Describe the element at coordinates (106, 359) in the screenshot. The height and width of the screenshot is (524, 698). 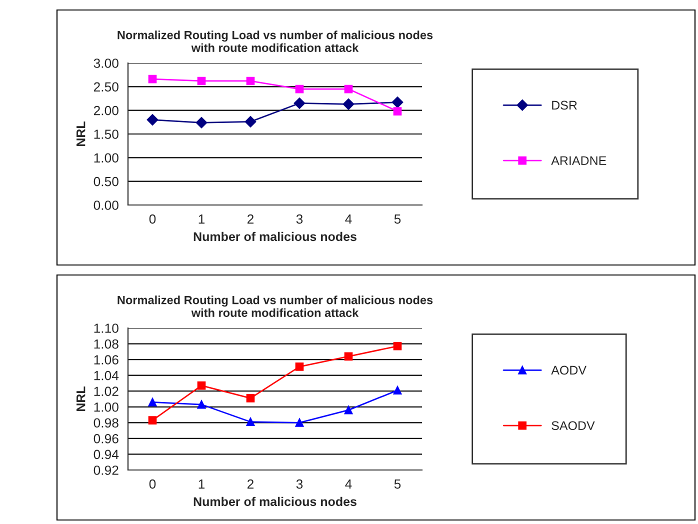
I see `y-tick-label: 1.06` at that location.